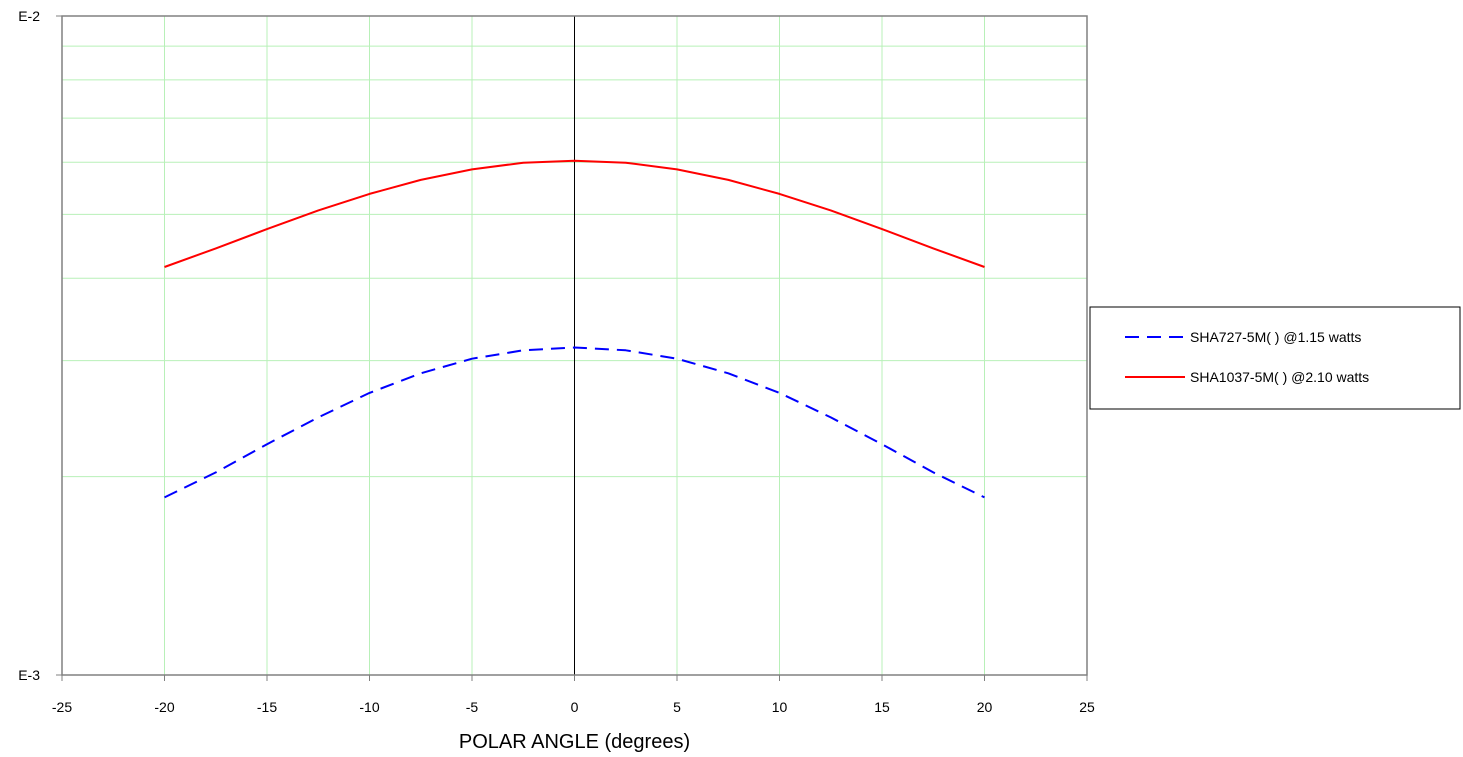 This screenshot has width=1463, height=757. I want to click on x-tick-label: -10, so click(369, 707).